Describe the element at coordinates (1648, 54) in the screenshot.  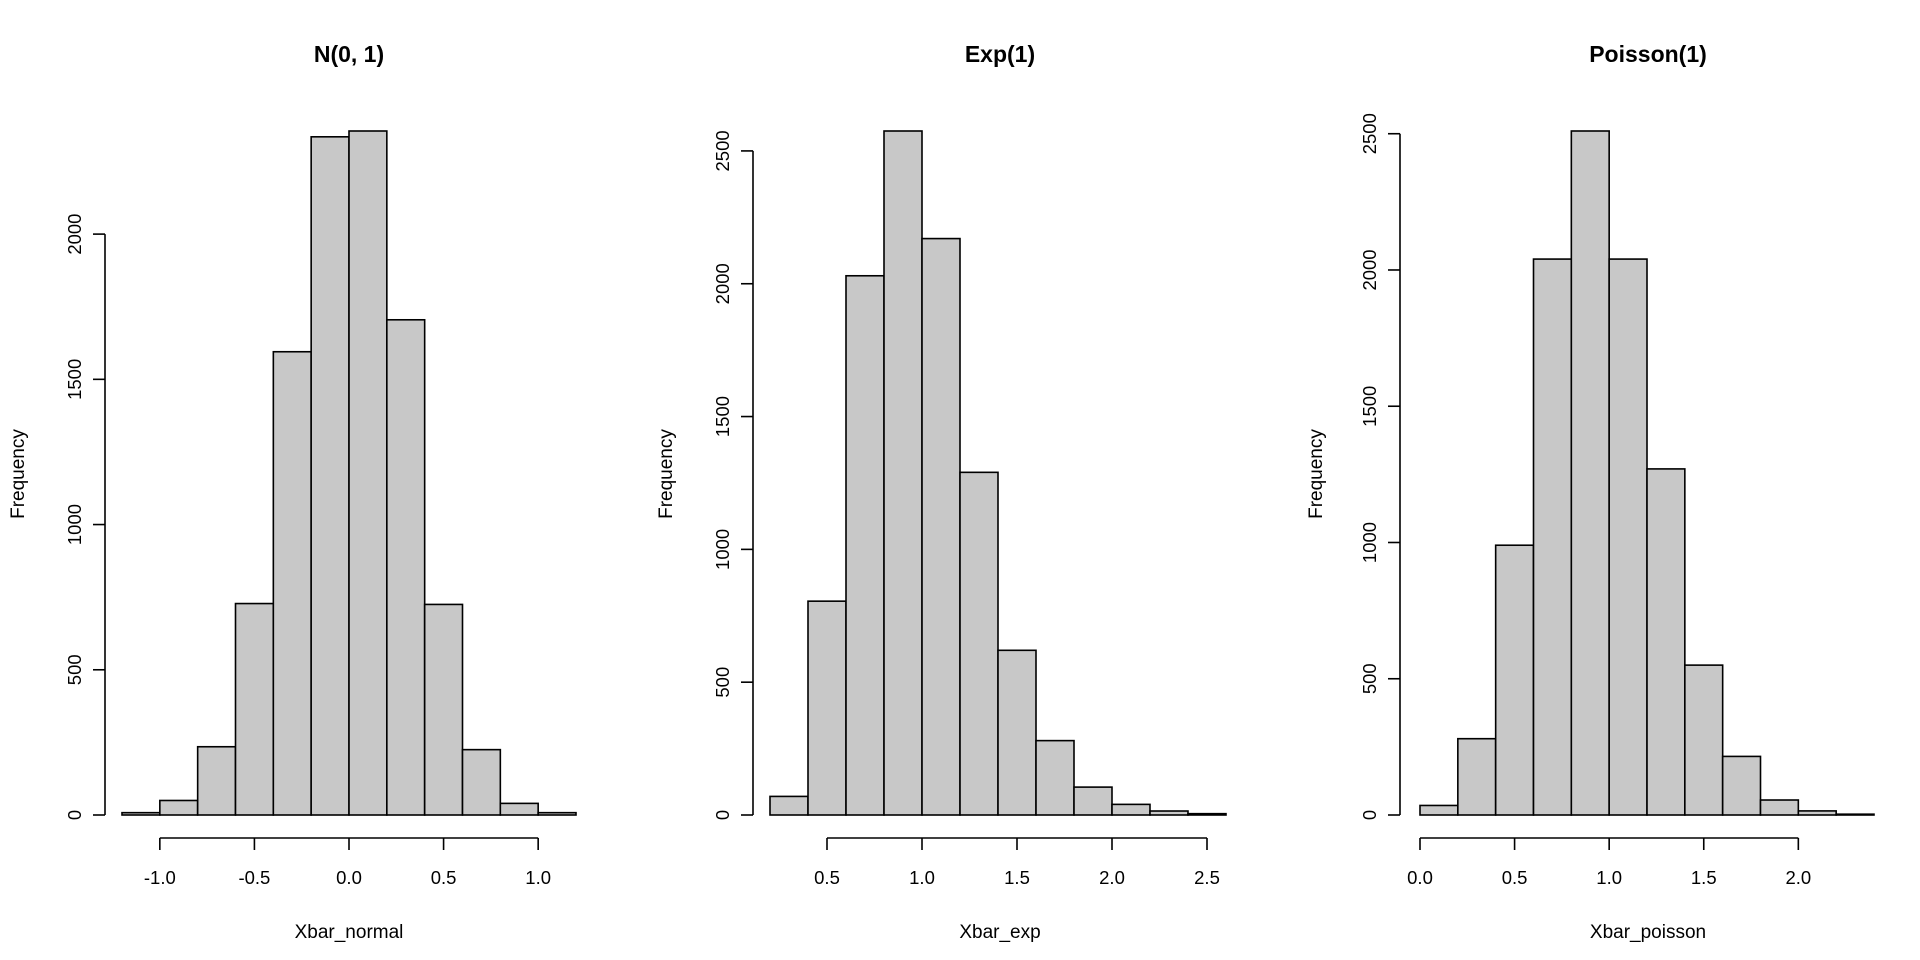
I see `chart-title: Poisson(1)` at that location.